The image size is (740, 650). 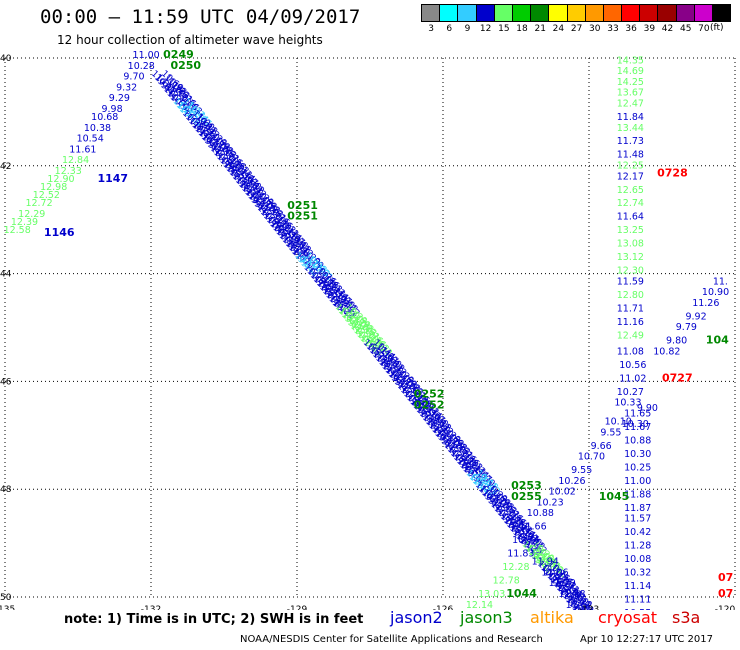 I want to click on wave-height-value: 10.32, so click(x=637, y=572).